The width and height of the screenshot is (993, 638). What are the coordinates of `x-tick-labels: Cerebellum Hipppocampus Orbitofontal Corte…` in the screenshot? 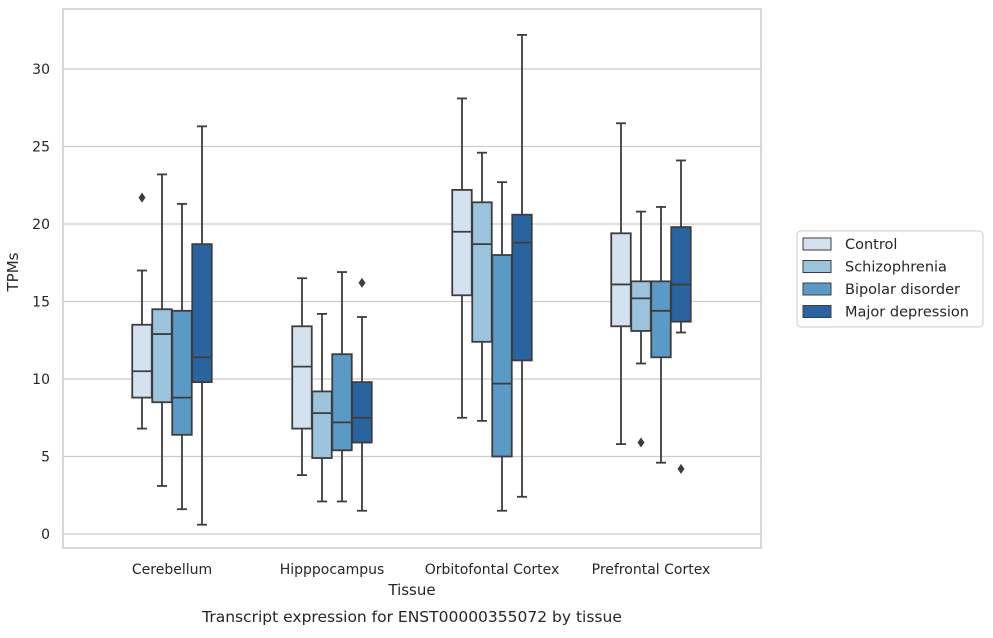 It's located at (421, 570).